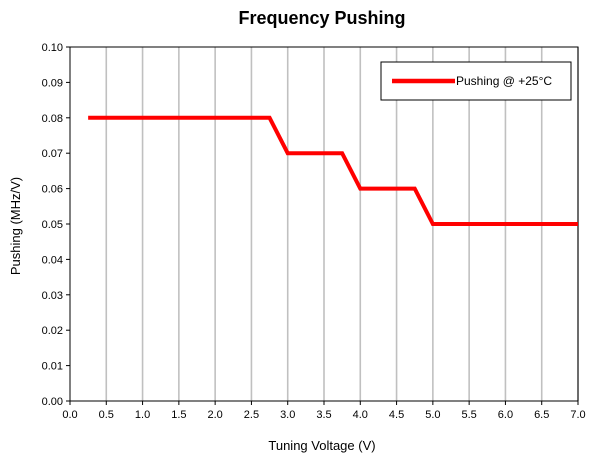 This screenshot has width=592, height=457. Describe the element at coordinates (52, 119) in the screenshot. I see `y-tick-label: 0.08` at that location.